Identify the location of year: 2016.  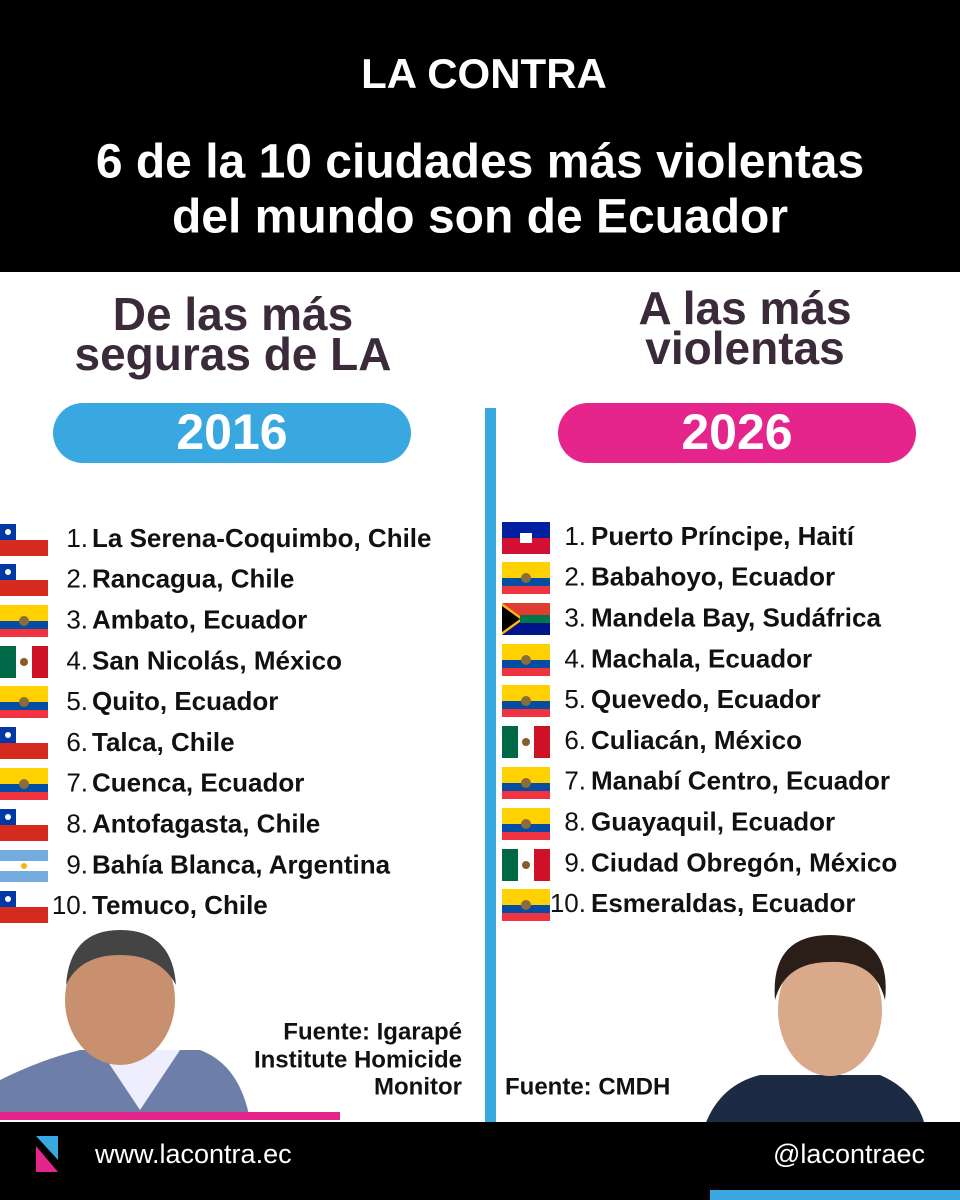
(231, 432).